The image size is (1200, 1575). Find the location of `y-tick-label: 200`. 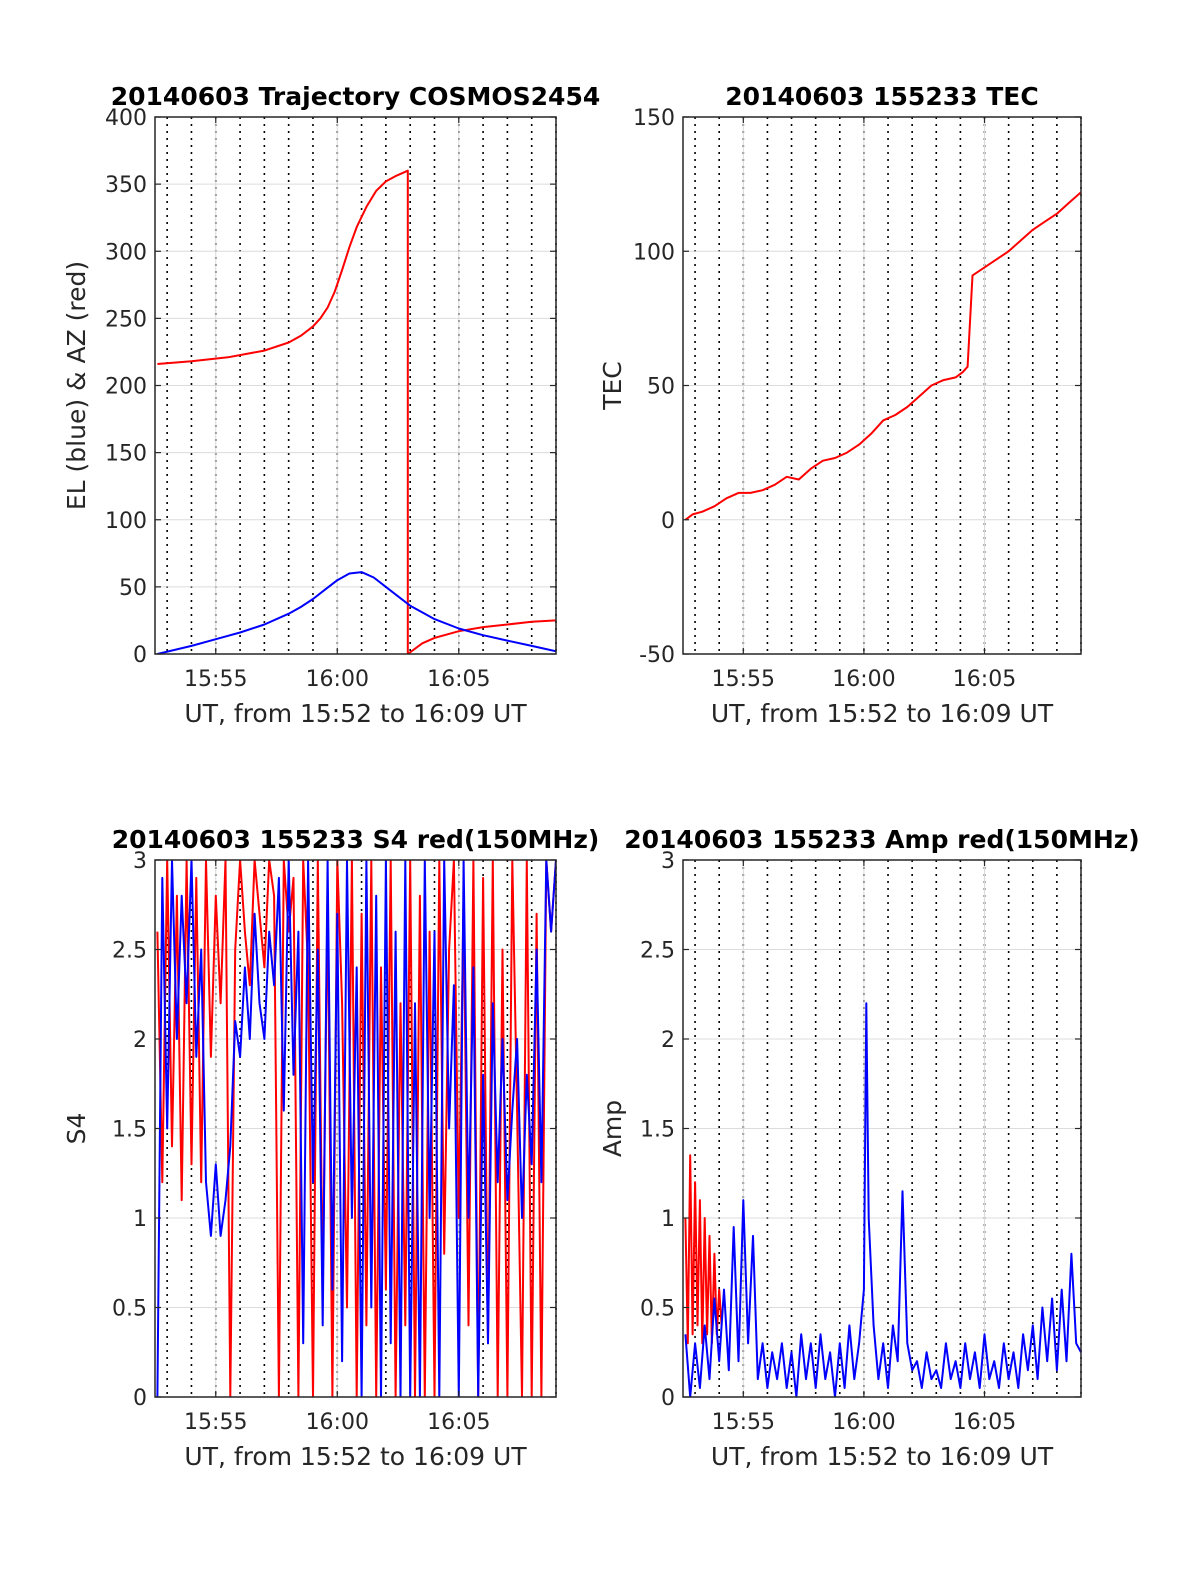

y-tick-label: 200 is located at coordinates (126, 387).